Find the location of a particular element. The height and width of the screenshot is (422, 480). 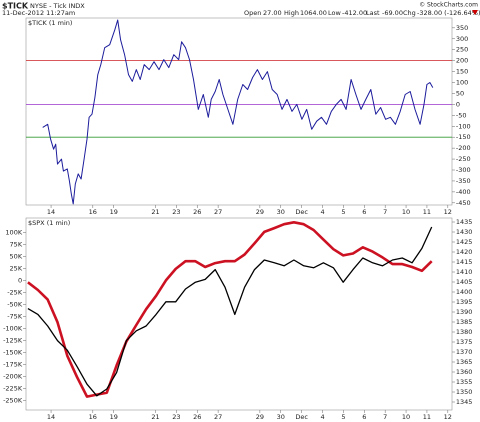

y-tick-label: 1405 is located at coordinates (464, 282).